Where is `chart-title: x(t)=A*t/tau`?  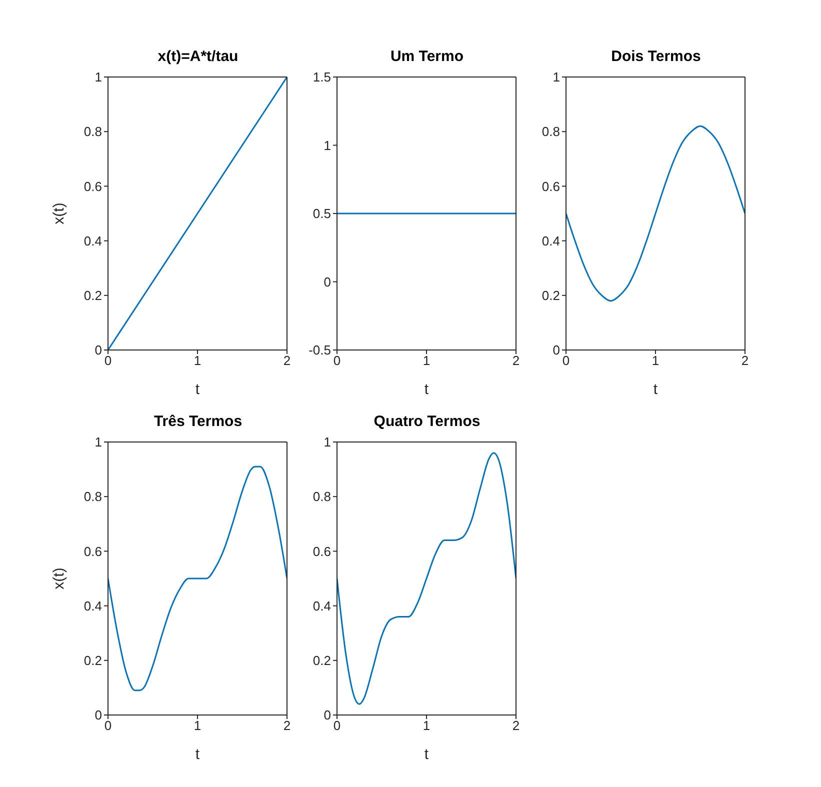 chart-title: x(t)=A*t/tau is located at coordinates (198, 57).